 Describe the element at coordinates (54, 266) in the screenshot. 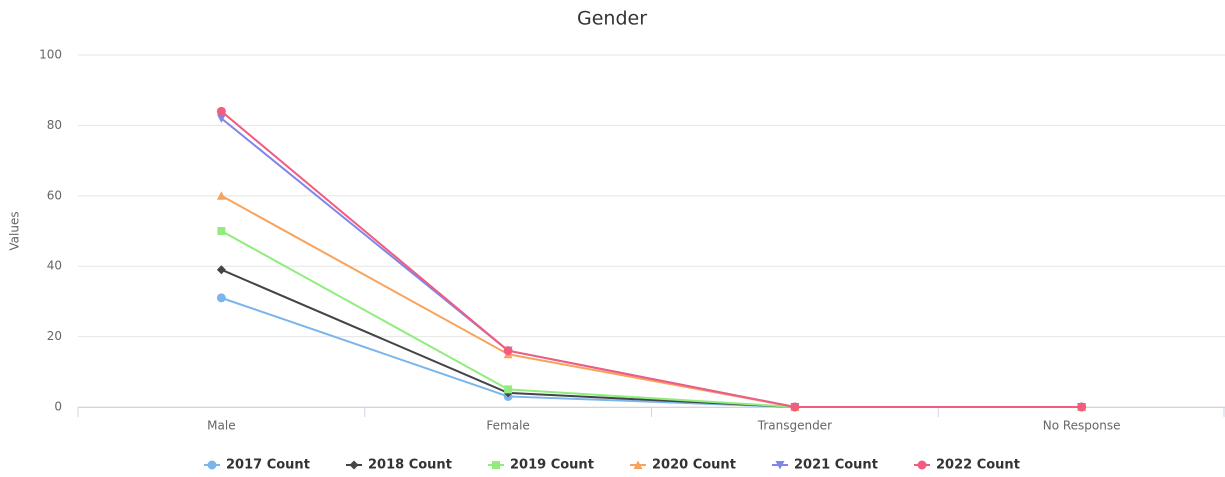

I see `y-tick-label: 40` at that location.